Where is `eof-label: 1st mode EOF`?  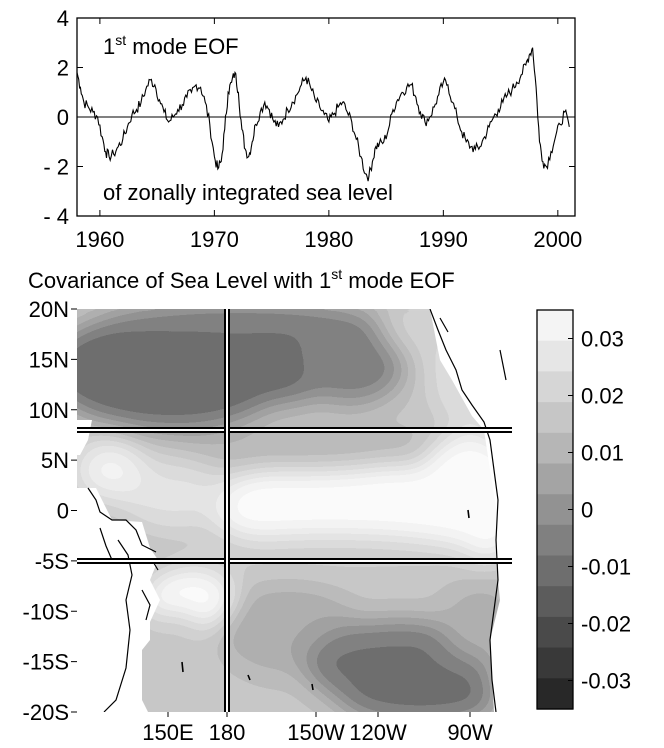 eof-label: 1st mode EOF is located at coordinates (171, 45).